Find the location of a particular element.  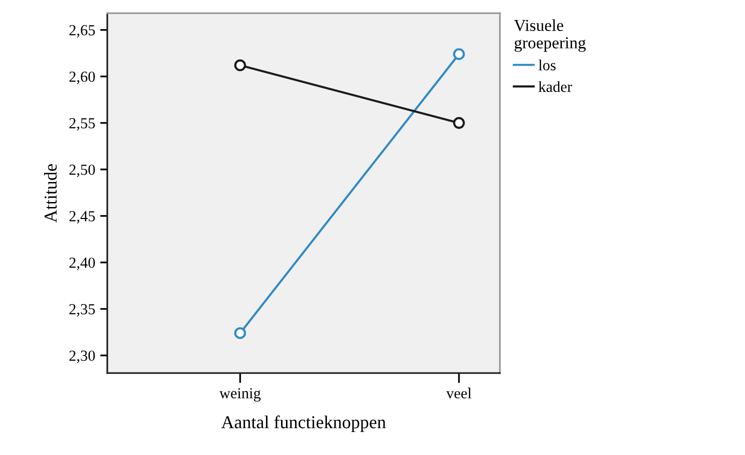

y-tick-label: 2,30 is located at coordinates (82, 357).